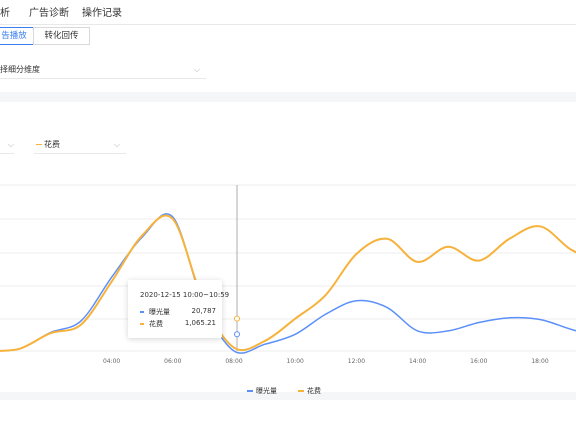  I want to click on metric-color-swatch, so click(39, 144).